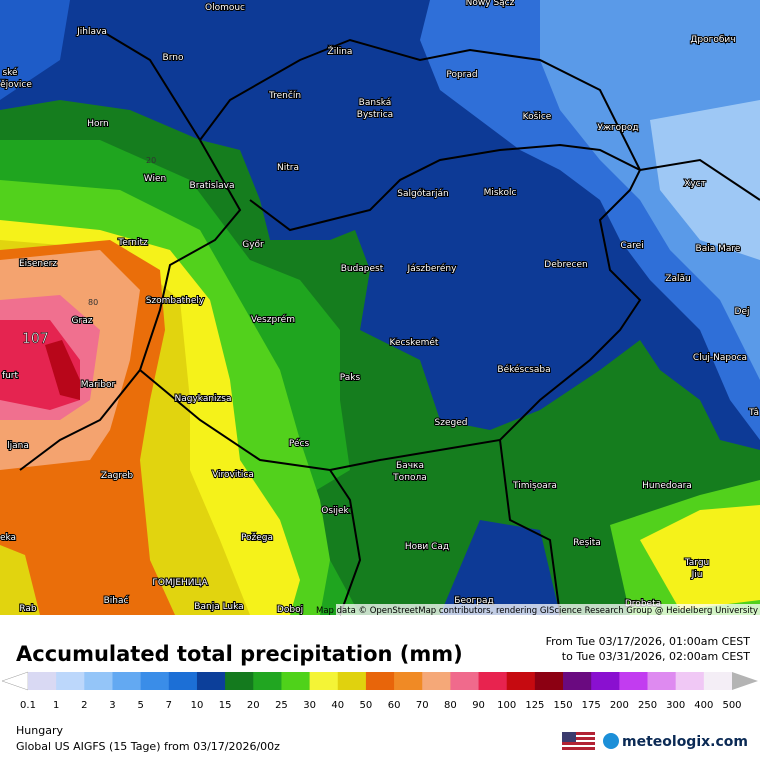 This screenshot has width=760, height=764. Describe the element at coordinates (677, 279) in the screenshot. I see `place-label: Zalău` at that location.